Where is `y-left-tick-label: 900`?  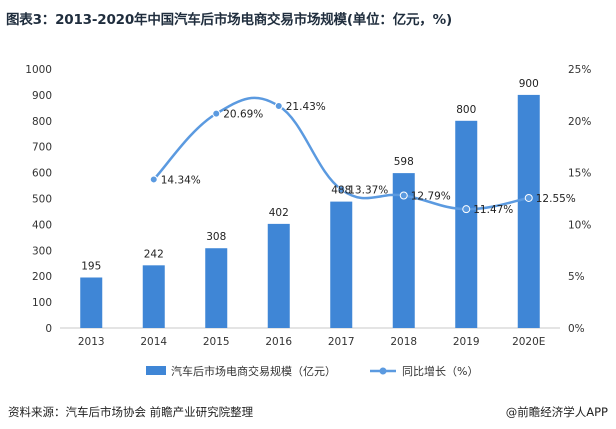
y-left-tick-label: 900 is located at coordinates (42, 96).